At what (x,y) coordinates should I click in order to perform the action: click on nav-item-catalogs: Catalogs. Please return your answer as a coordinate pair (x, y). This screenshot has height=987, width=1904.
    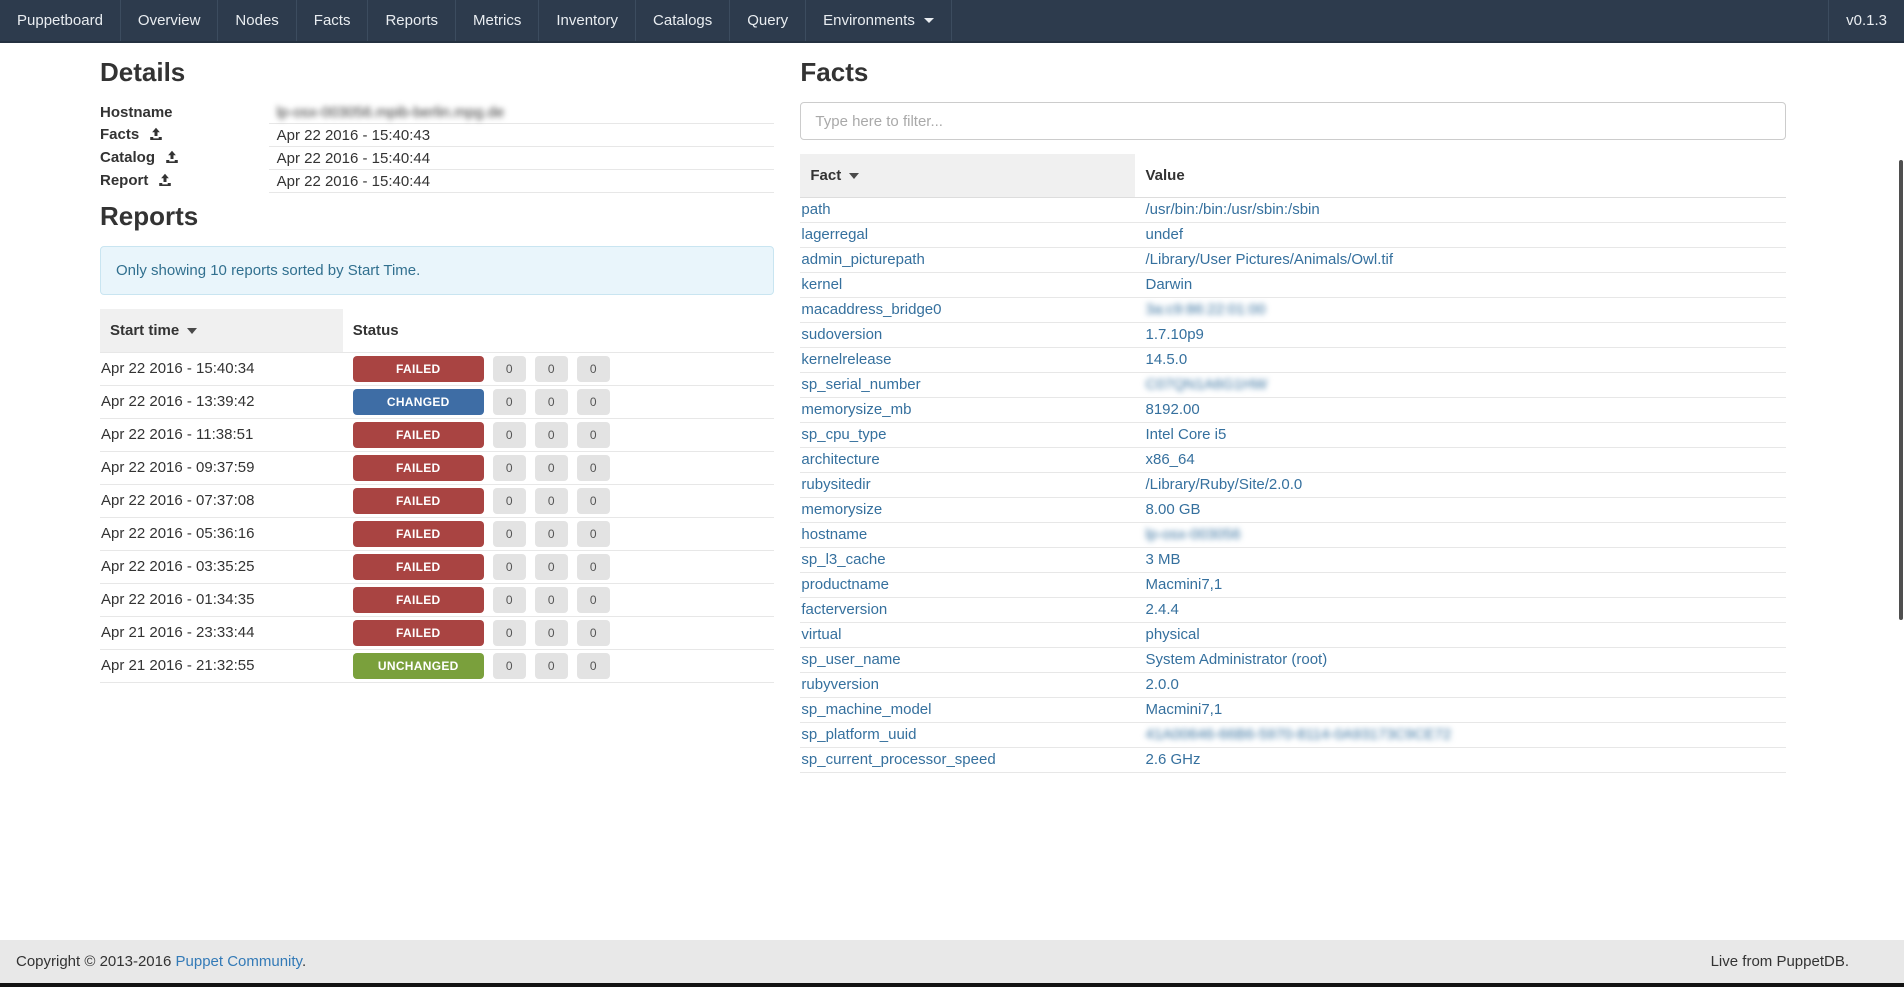
    Looking at the image, I should click on (683, 20).